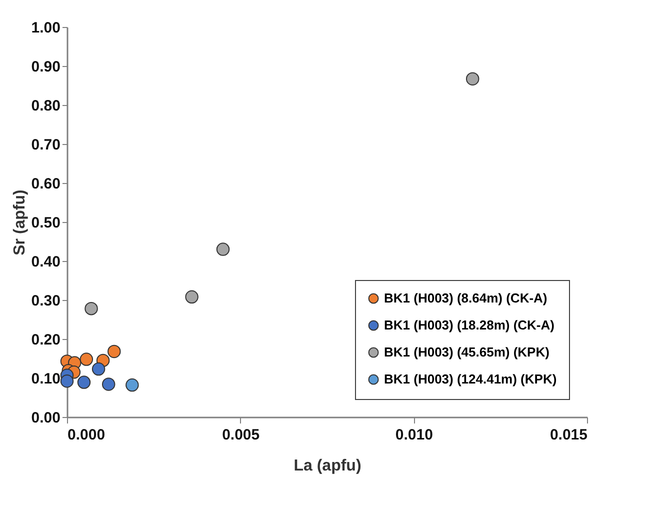 This screenshot has width=659, height=509. I want to click on y-axis-title: Sr (apfu), so click(19, 223).